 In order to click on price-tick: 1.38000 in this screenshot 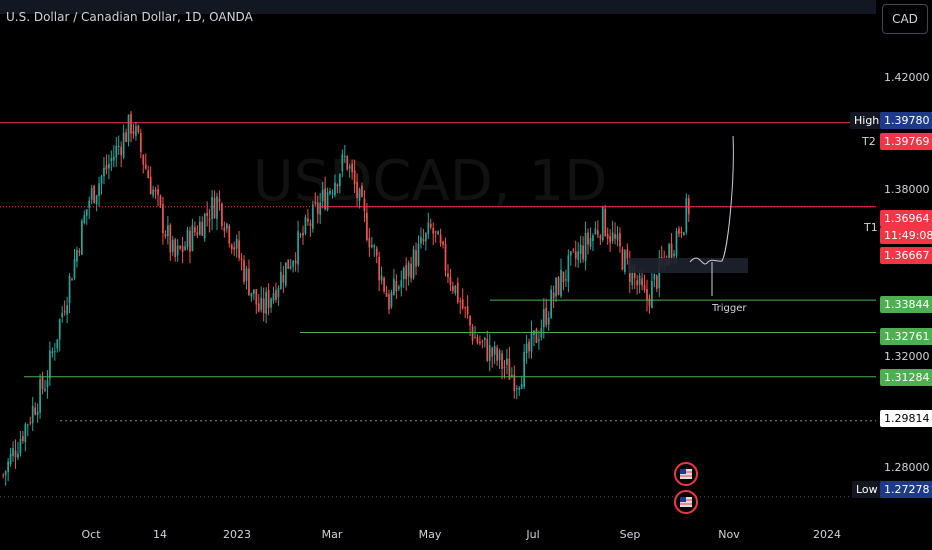, I will do `click(907, 189)`.